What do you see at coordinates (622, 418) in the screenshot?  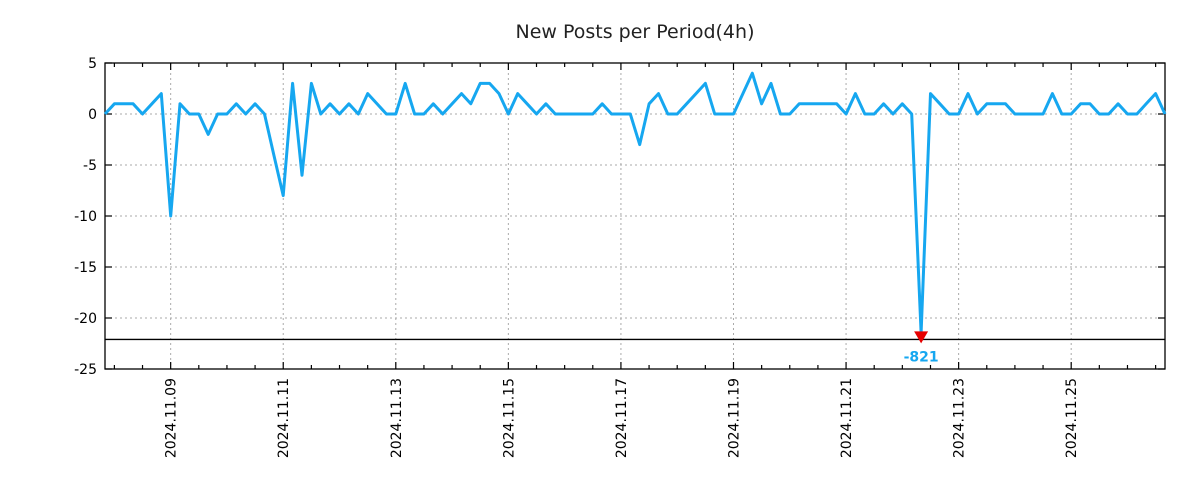 I see `x-tick-label: 2024.11.17` at bounding box center [622, 418].